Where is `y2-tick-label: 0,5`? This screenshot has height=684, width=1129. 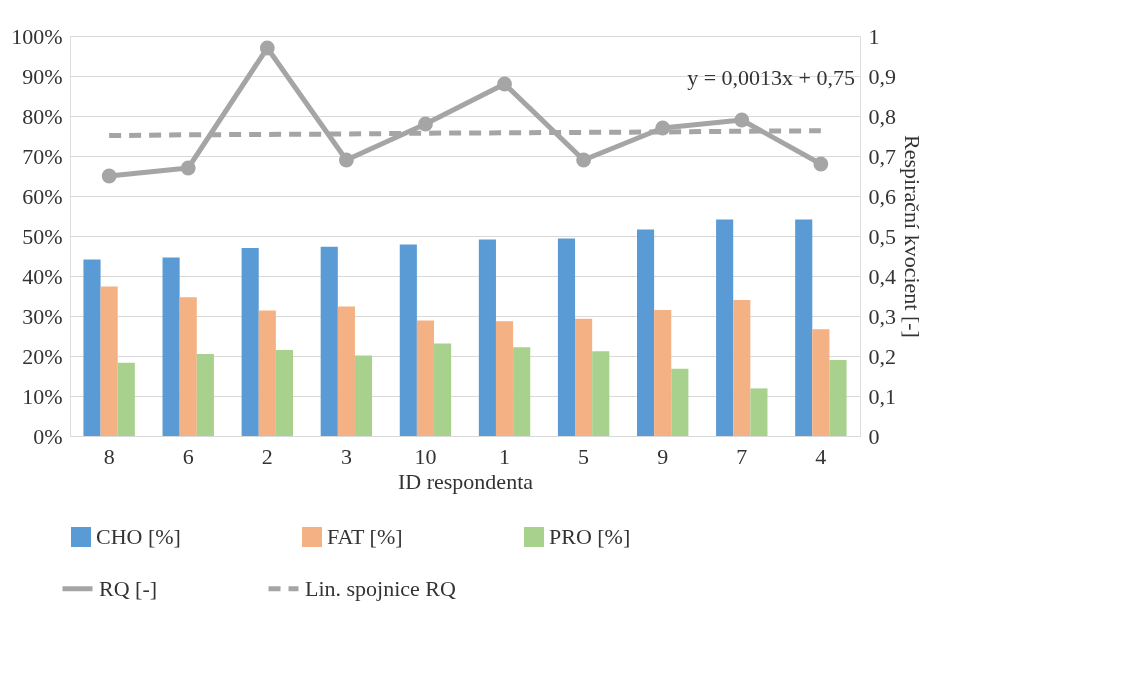
y2-tick-label: 0,5 is located at coordinates (882, 236).